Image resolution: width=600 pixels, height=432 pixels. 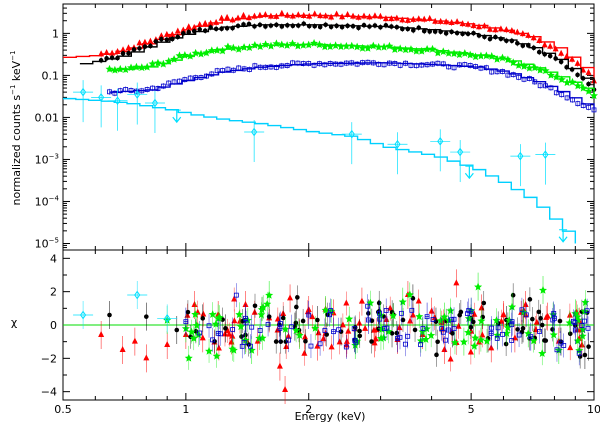 I want to click on ylabel-part-1: normalized counts s, so click(x=16, y=150).